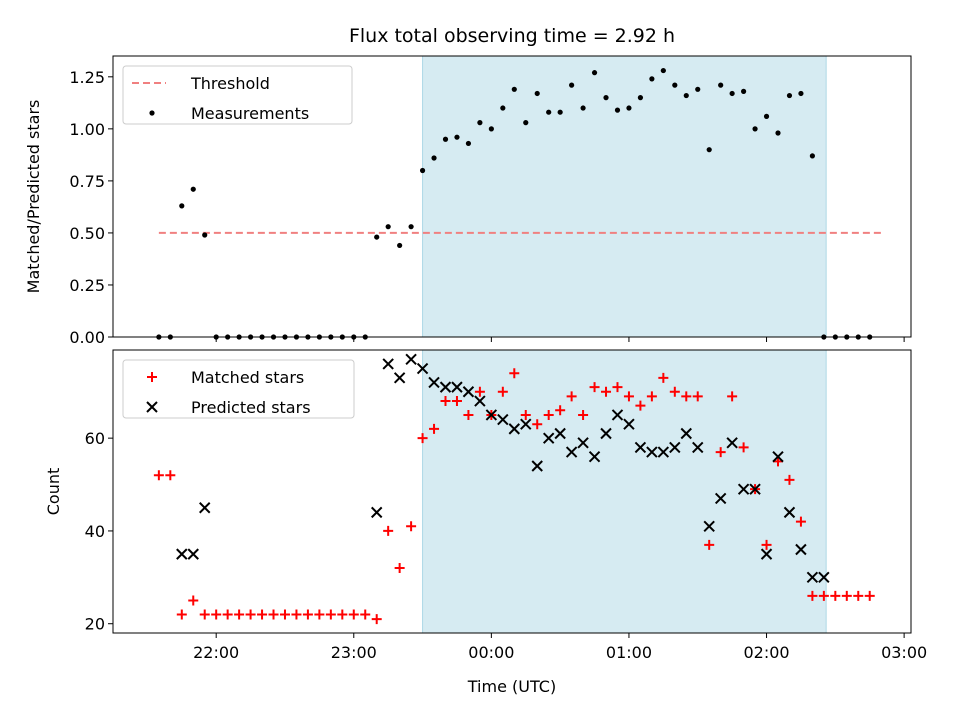  Describe the element at coordinates (491, 652) in the screenshot. I see `x-tick-label: 00:00` at that location.